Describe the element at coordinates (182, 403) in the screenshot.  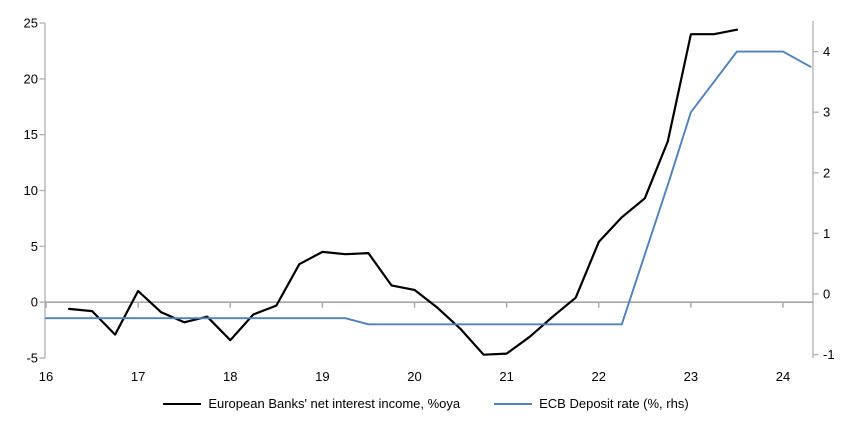
I see `nii-line-swatch` at that location.